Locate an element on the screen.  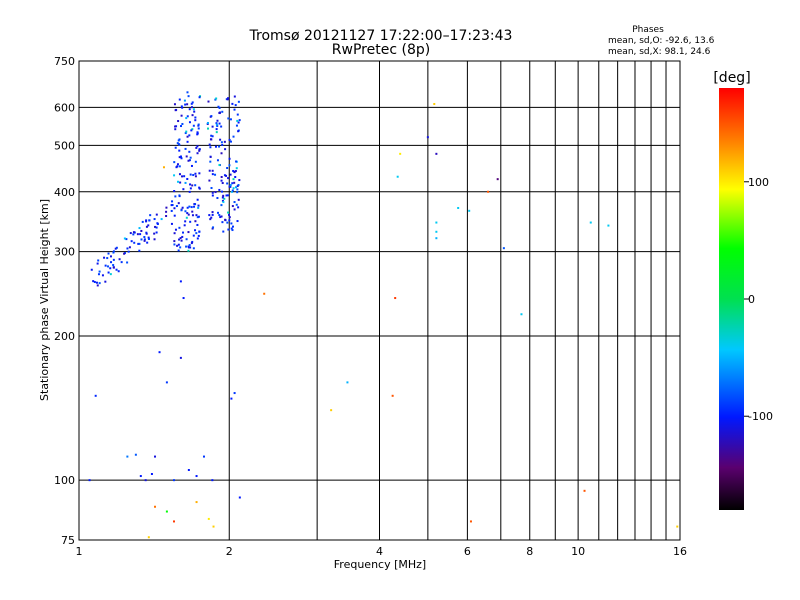
x-axis-label: Frequency [MHz] is located at coordinates (380, 564).